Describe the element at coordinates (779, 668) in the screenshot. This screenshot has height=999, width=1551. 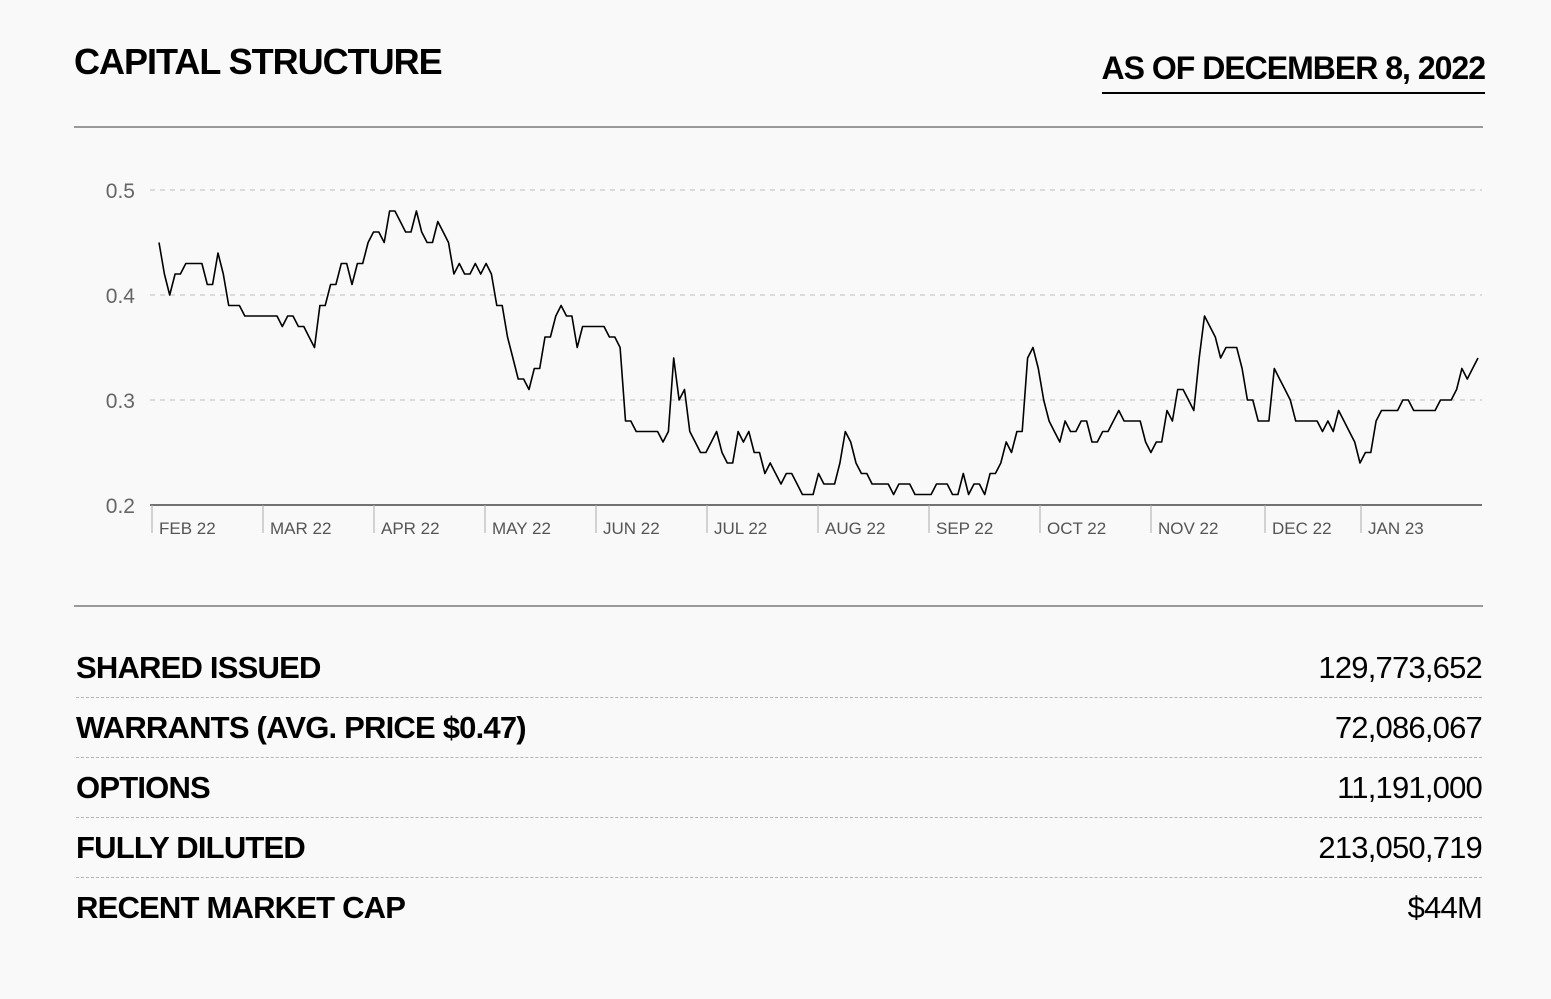
I see `metric-row-shares-issued: SHARED ISSUED 129,773,652` at that location.